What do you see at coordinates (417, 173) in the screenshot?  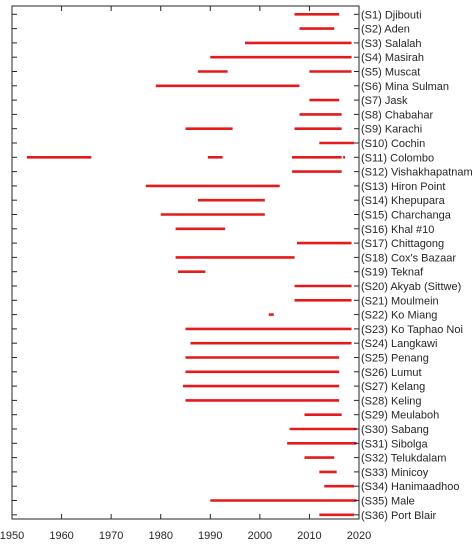 I see `station-label: (S12) Vishakhapatnam` at bounding box center [417, 173].